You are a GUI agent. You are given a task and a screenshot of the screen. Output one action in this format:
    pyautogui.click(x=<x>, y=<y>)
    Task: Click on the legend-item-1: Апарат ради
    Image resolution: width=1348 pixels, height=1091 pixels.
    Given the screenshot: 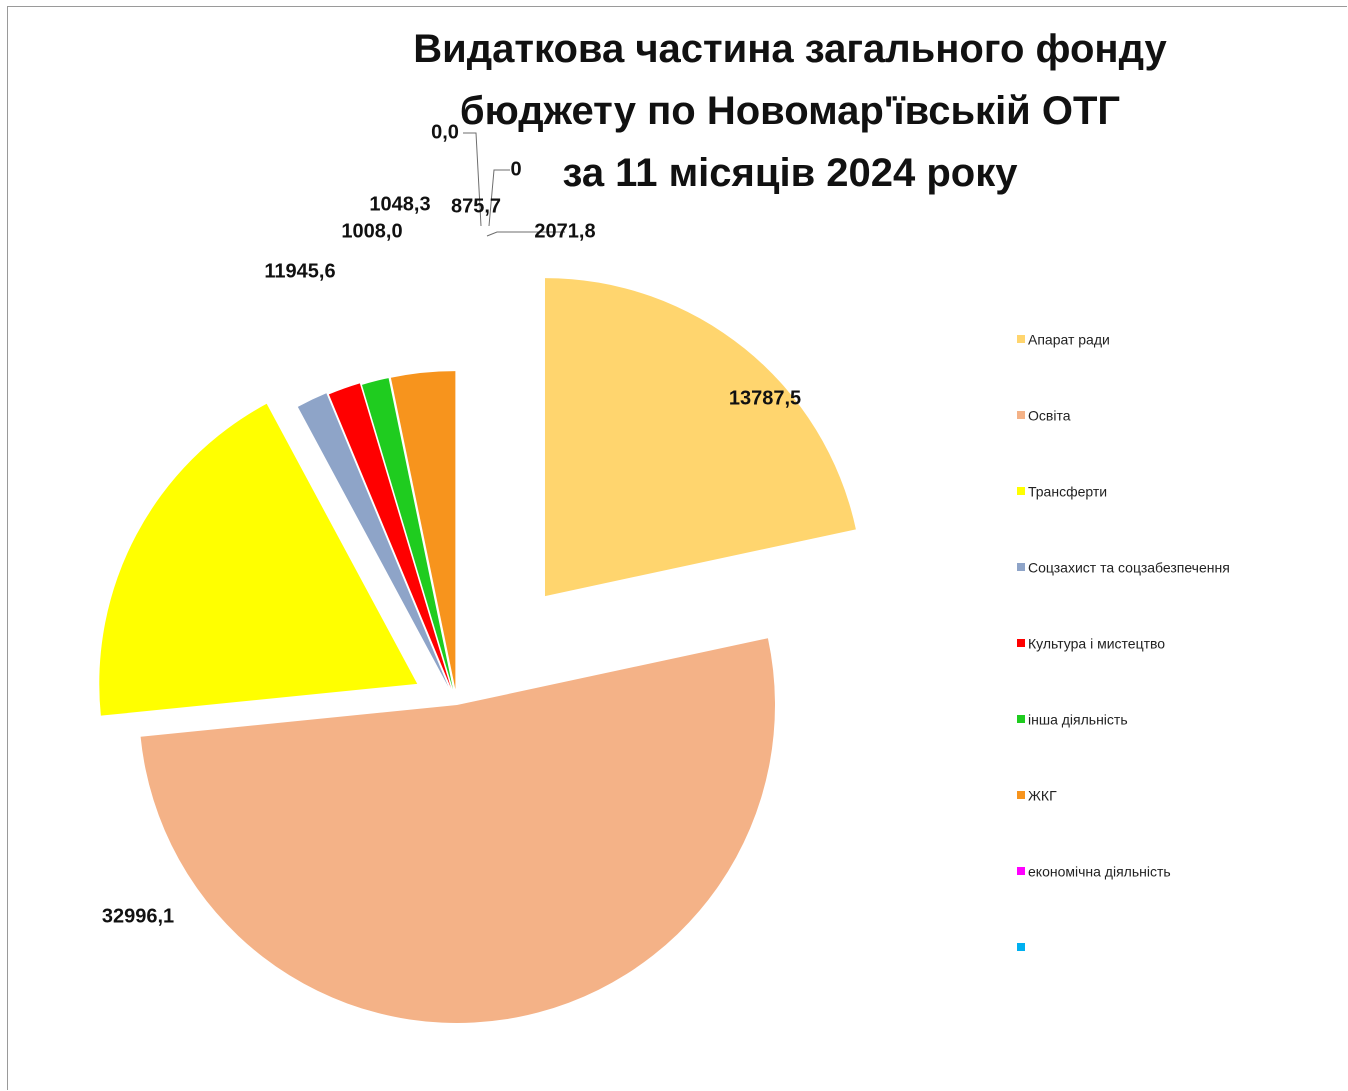 What is the action you would take?
    pyautogui.click(x=1063, y=341)
    